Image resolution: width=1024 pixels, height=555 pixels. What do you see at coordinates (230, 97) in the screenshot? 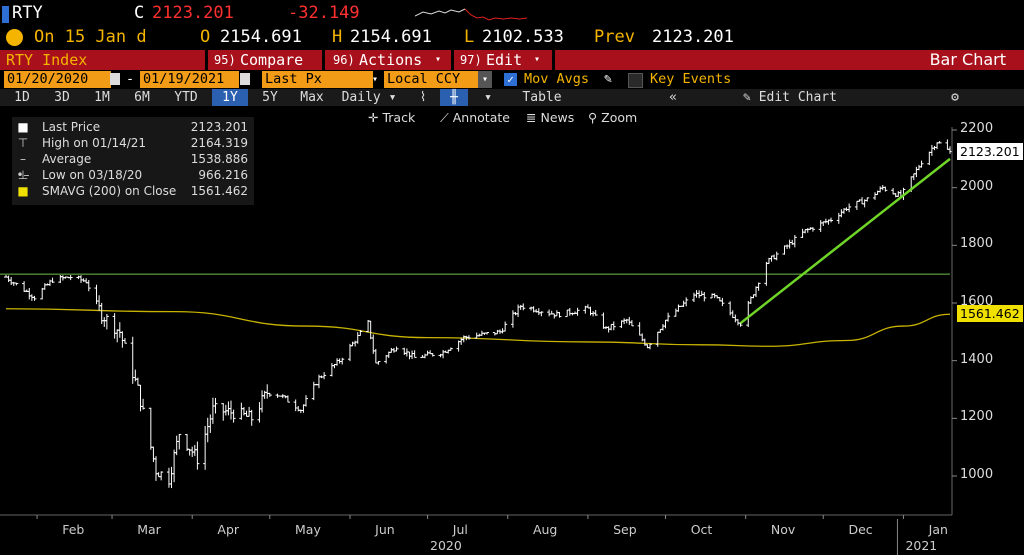
I see `period-1y: 1Y` at bounding box center [230, 97].